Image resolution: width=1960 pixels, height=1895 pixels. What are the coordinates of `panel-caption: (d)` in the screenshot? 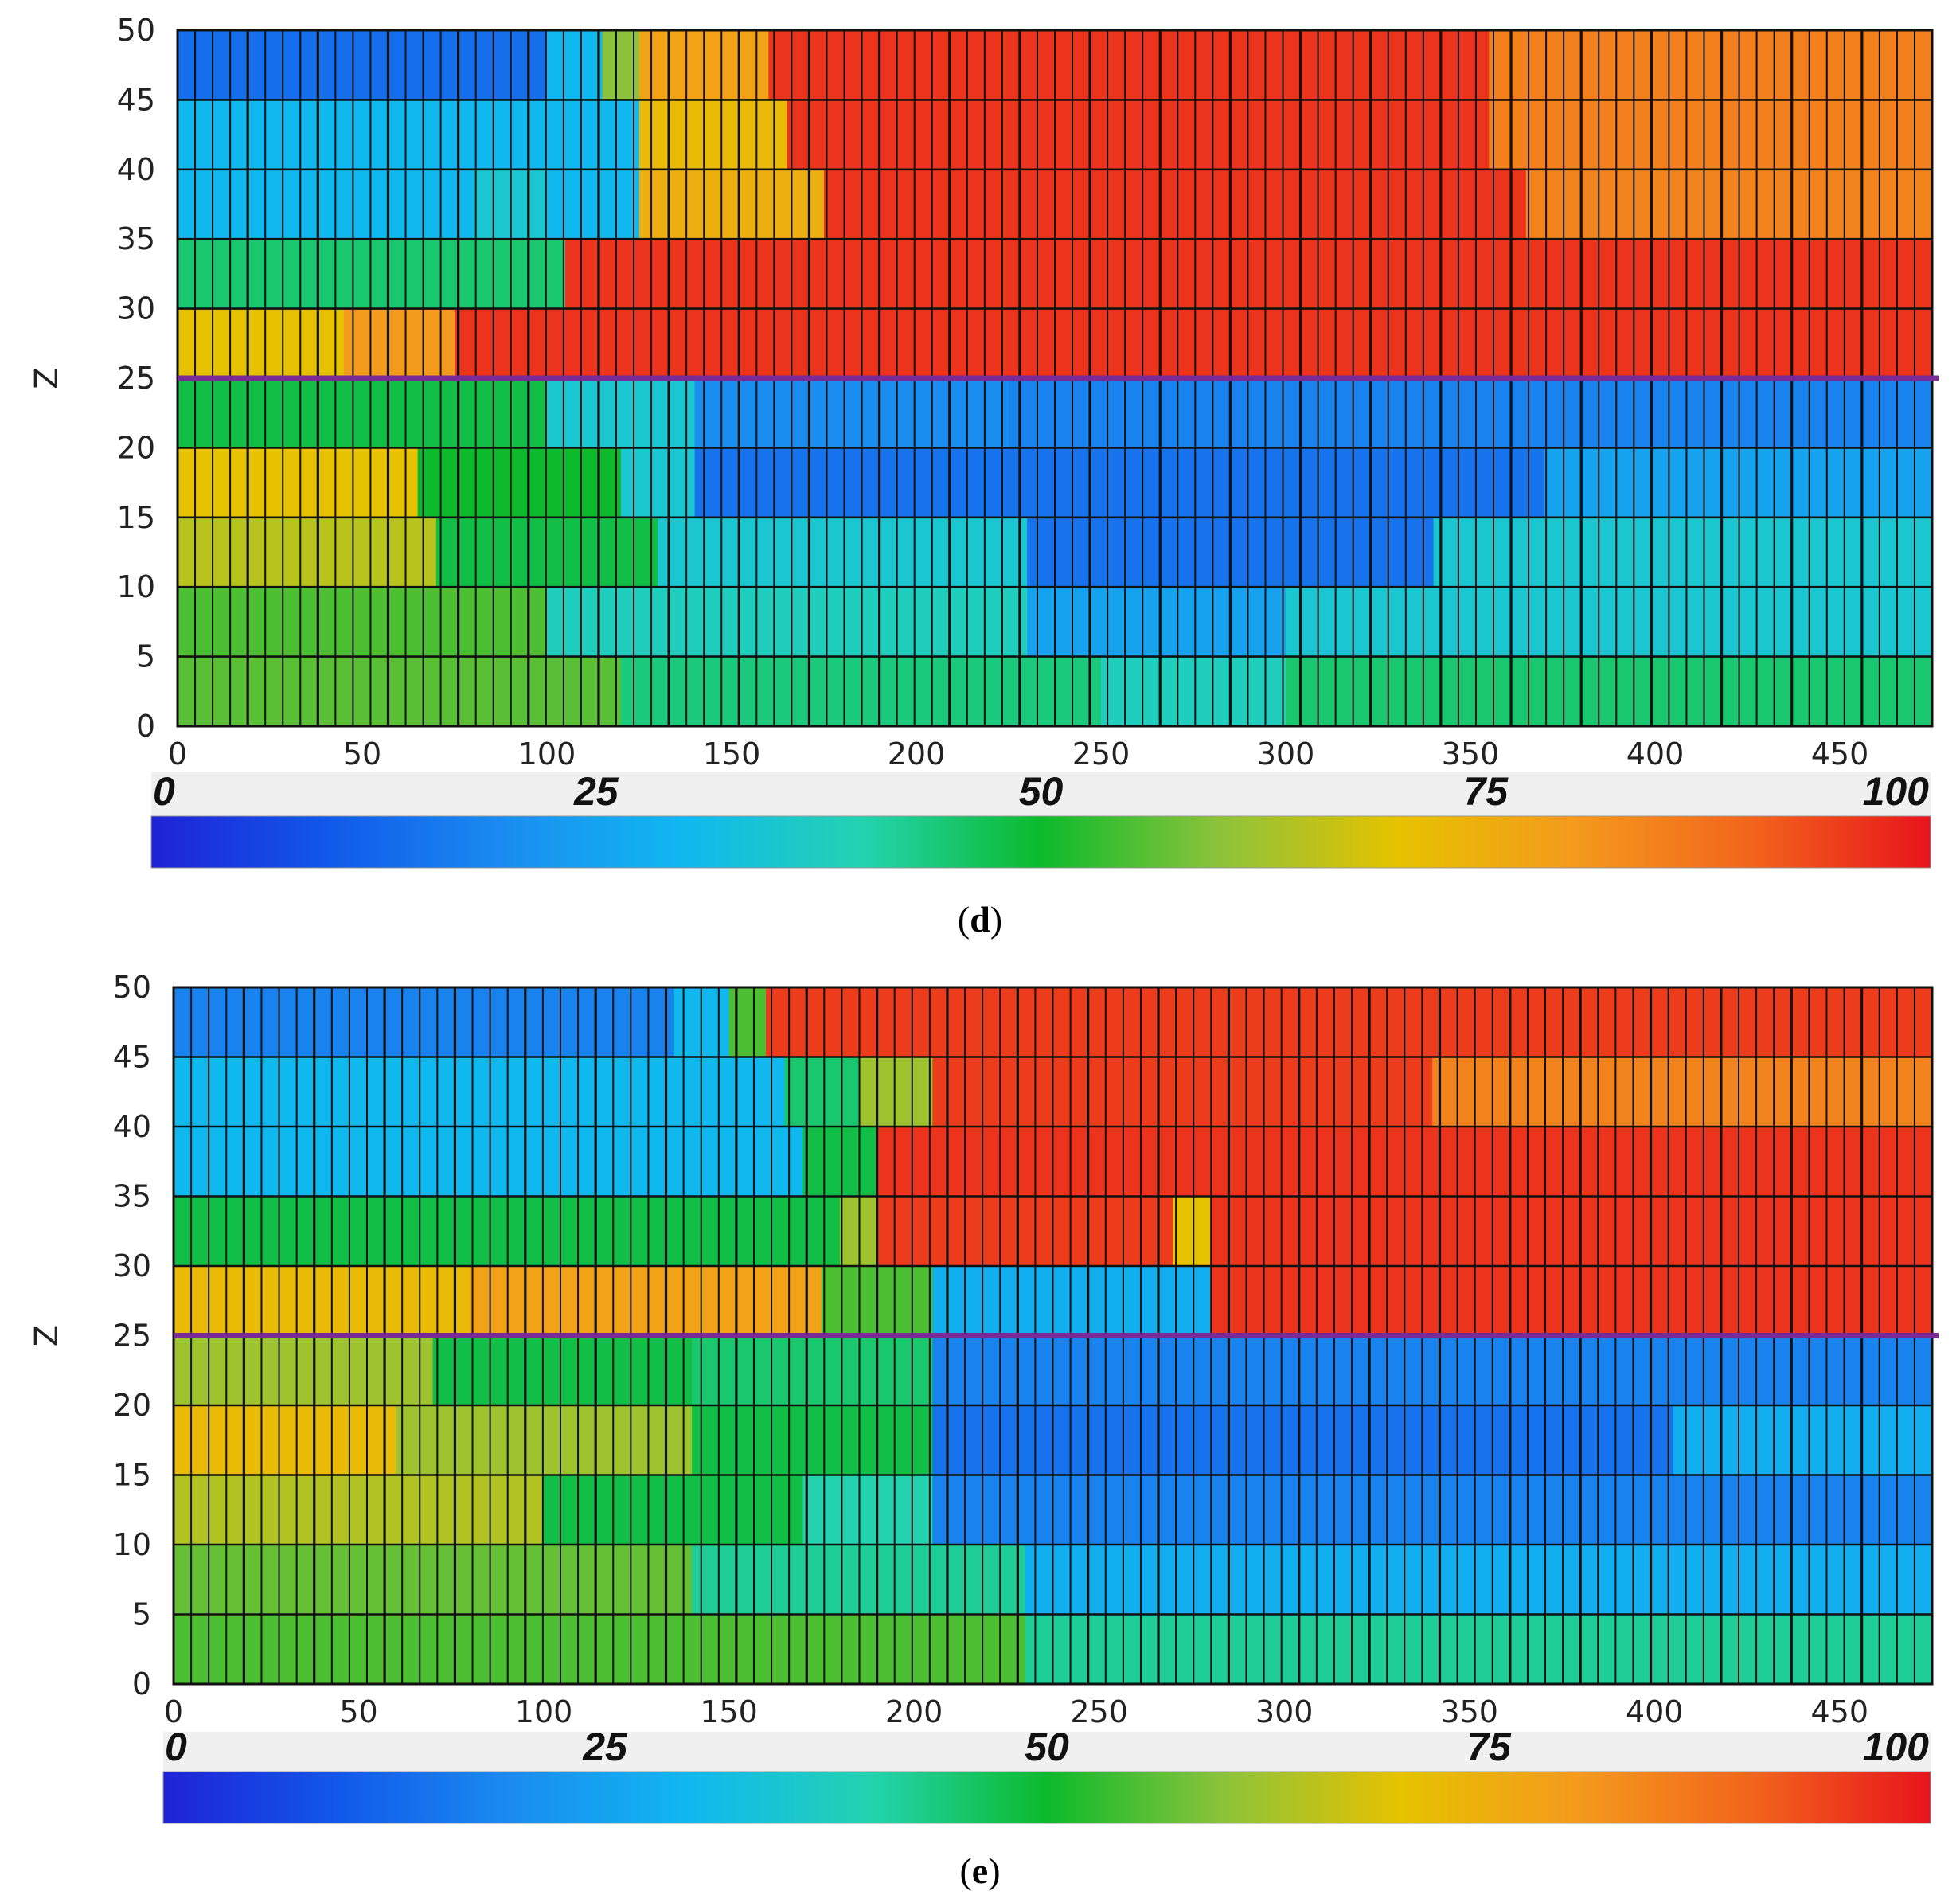 It's located at (980, 919).